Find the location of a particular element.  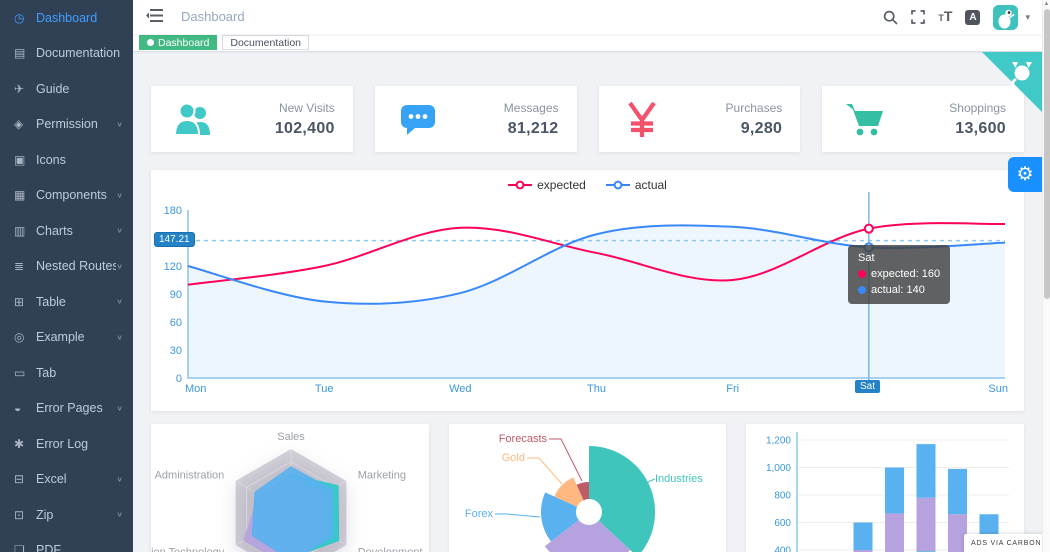

svg-text: 30 is located at coordinates (176, 351).